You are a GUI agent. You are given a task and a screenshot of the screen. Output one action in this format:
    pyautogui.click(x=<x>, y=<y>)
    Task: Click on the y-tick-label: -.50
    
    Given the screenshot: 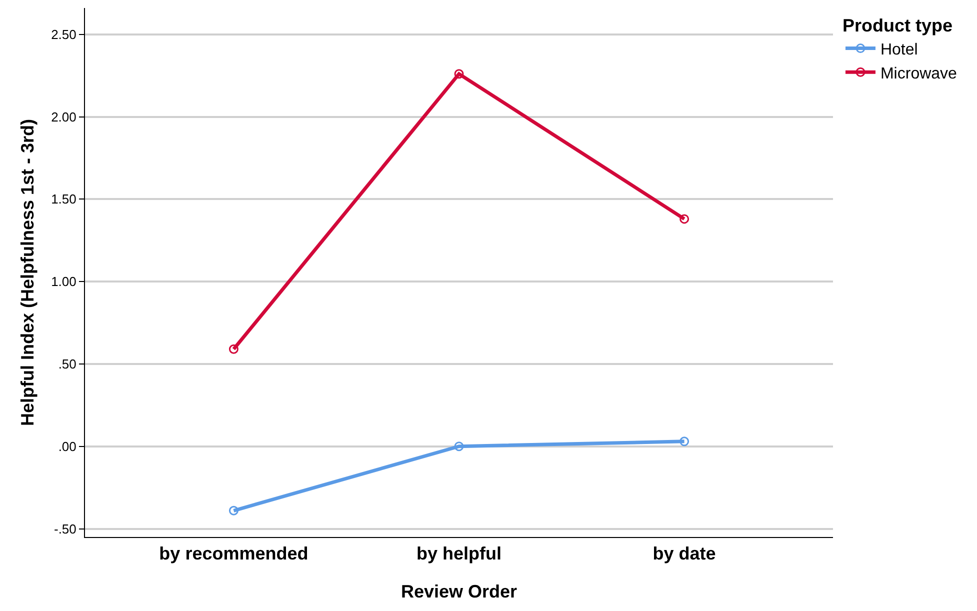 What is the action you would take?
    pyautogui.click(x=65, y=528)
    